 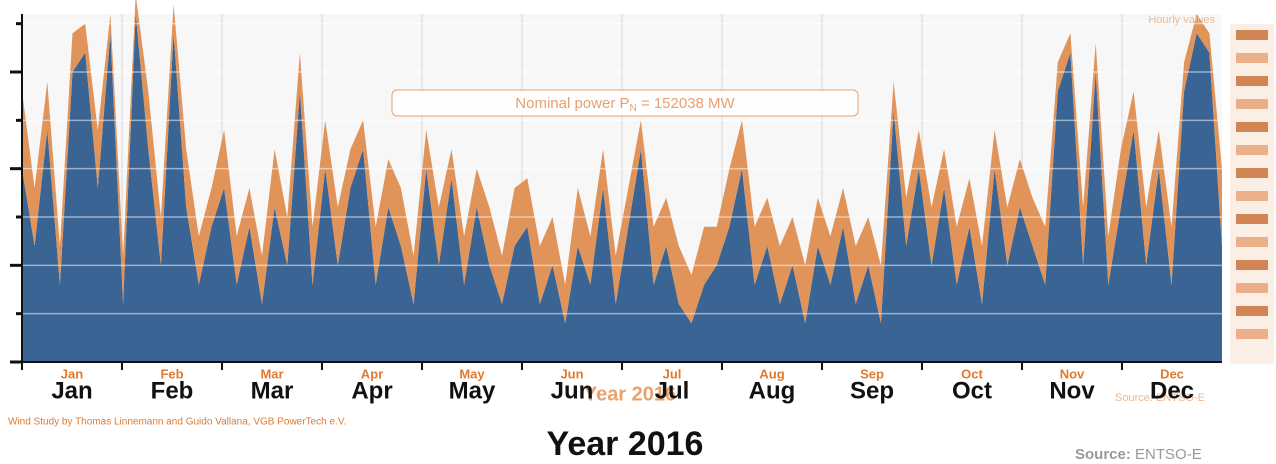 I want to click on annotation-box, so click(x=625, y=103).